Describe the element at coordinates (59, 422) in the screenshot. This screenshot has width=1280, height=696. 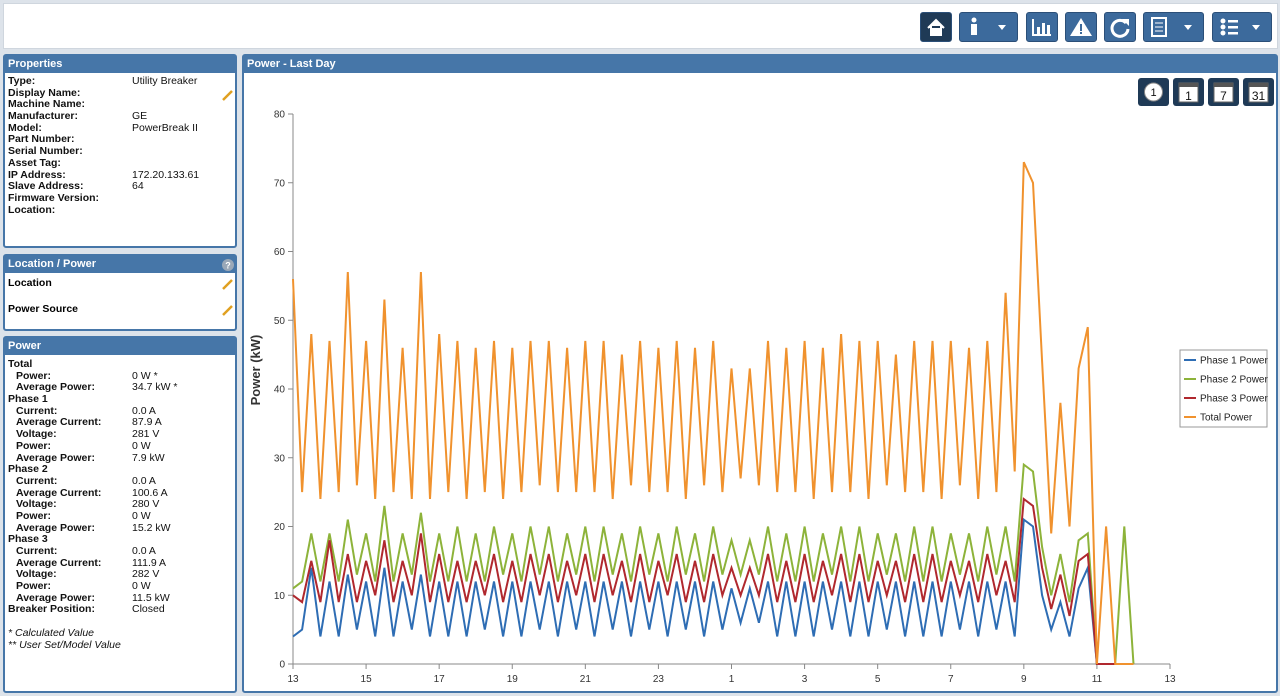
I see `field-label: Average Current:` at that location.